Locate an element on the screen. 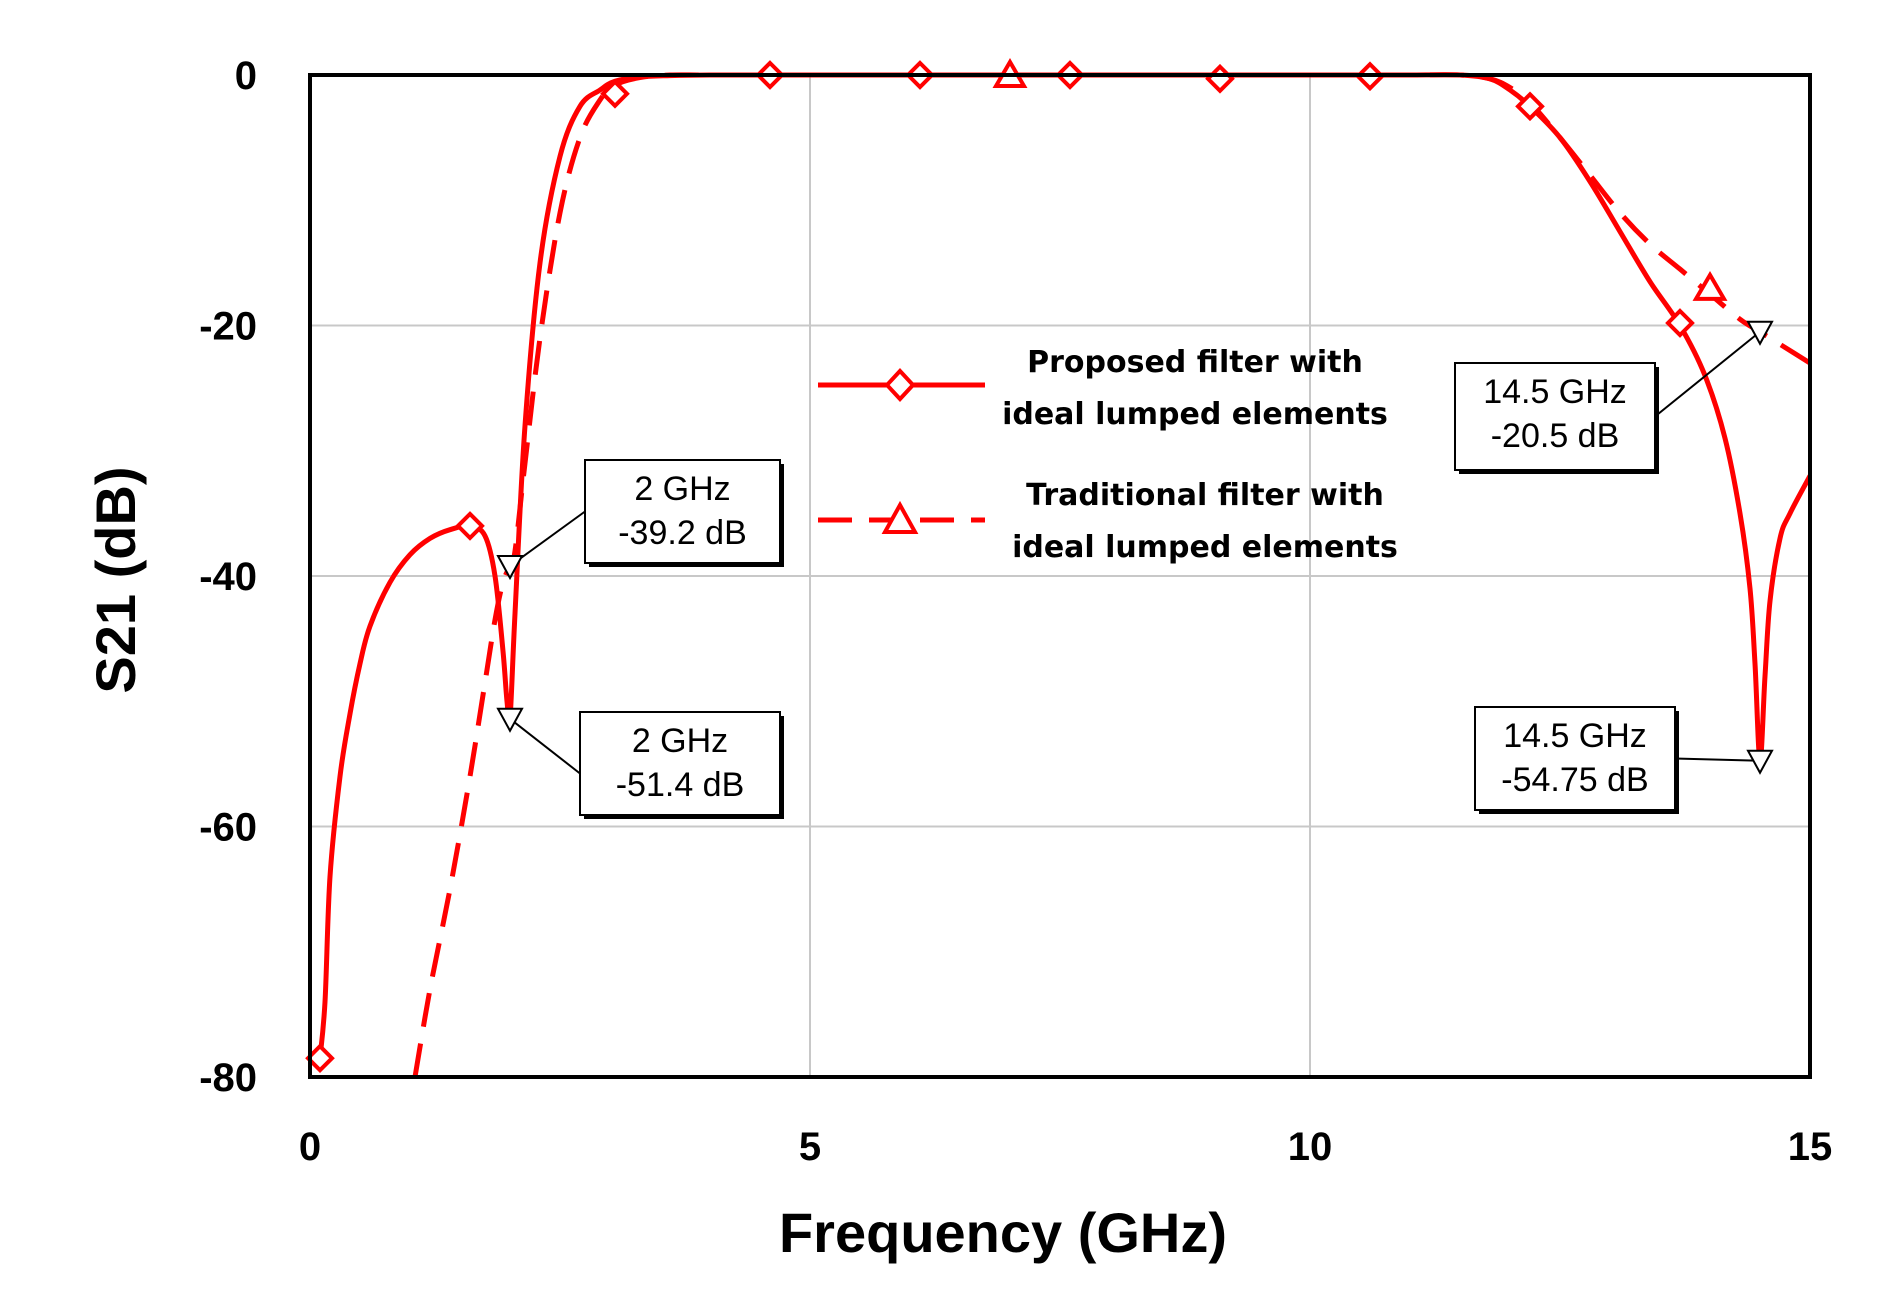  x-tick-label: 0 is located at coordinates (310, 1147).